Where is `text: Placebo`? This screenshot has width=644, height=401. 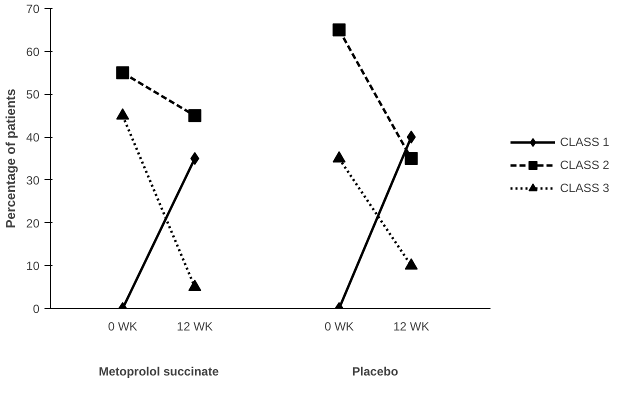 text: Placebo is located at coordinates (375, 371).